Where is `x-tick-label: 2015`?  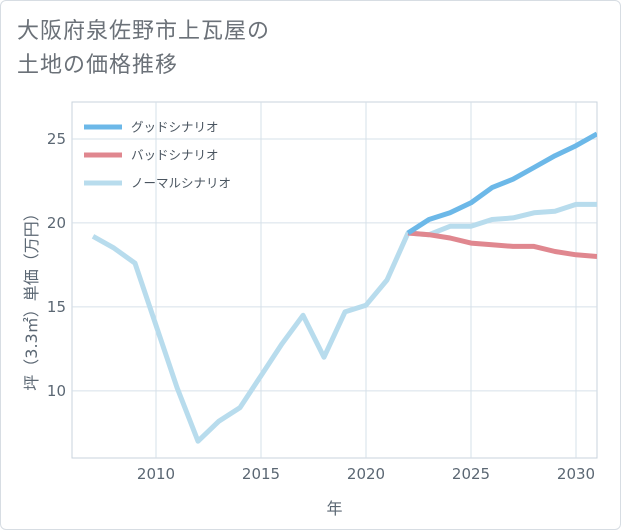
x-tick-label: 2015 is located at coordinates (261, 474).